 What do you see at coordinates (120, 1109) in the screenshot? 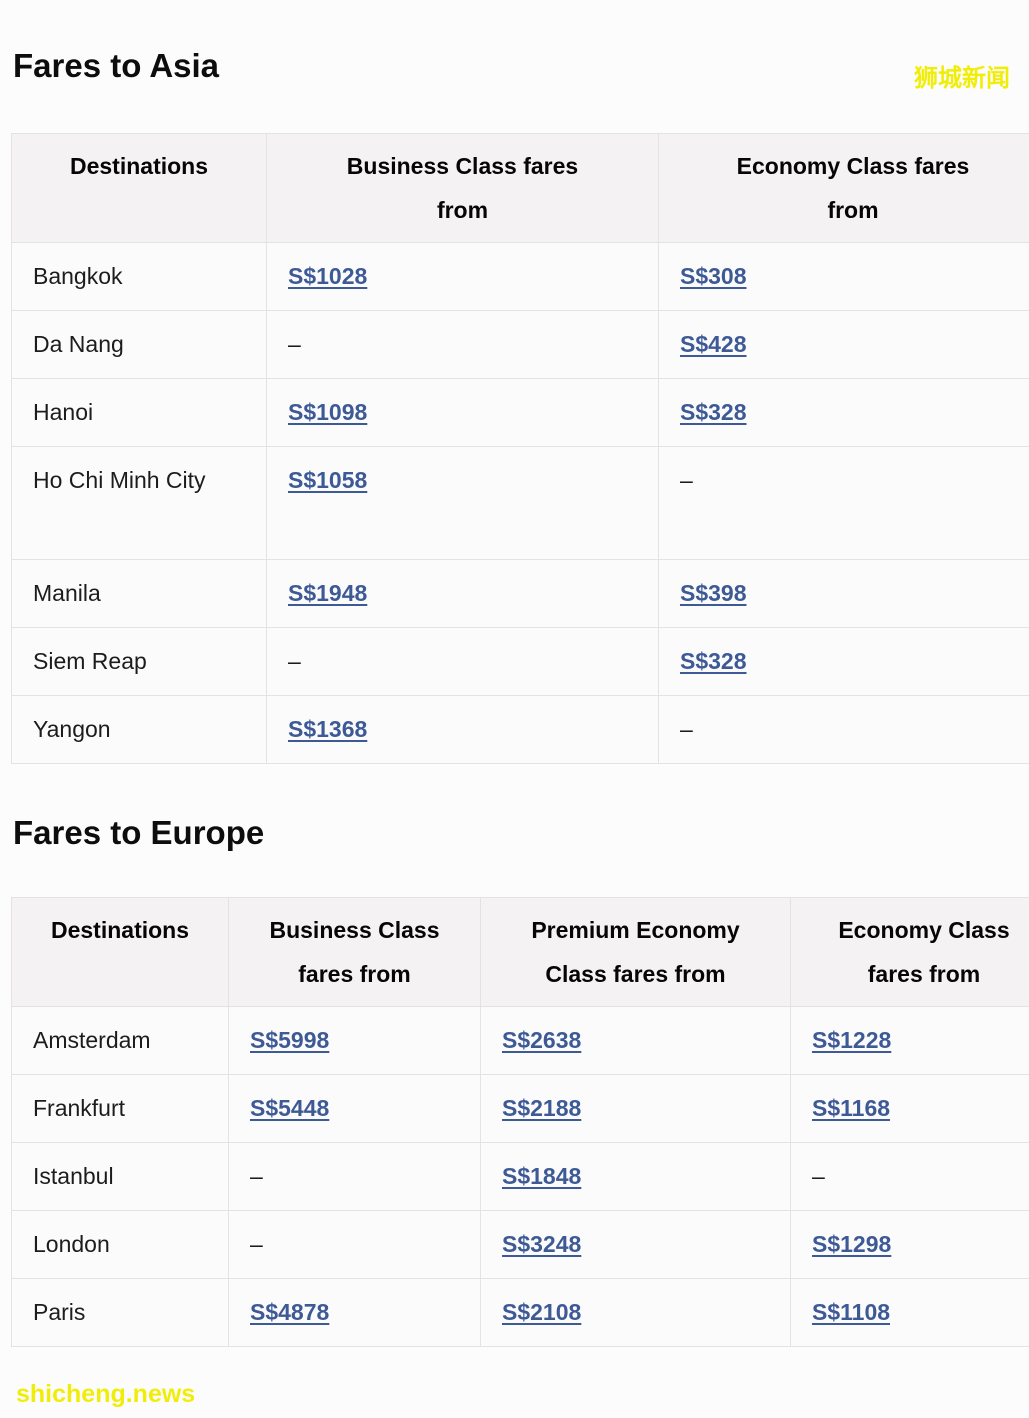
I see `destination-cell: Frankfurt` at bounding box center [120, 1109].